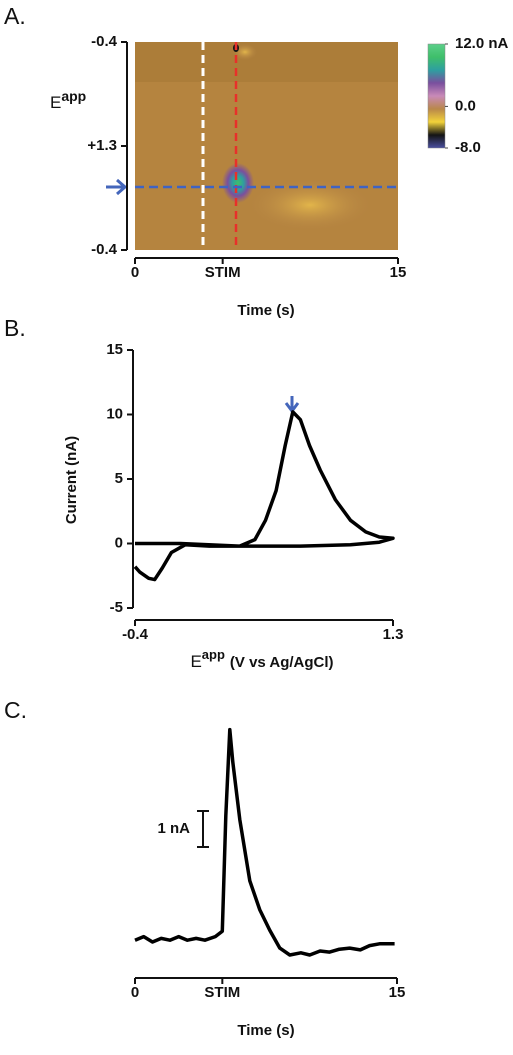 The image size is (513, 1055). I want to click on colorbar-tick-label: -8.0, so click(468, 147).